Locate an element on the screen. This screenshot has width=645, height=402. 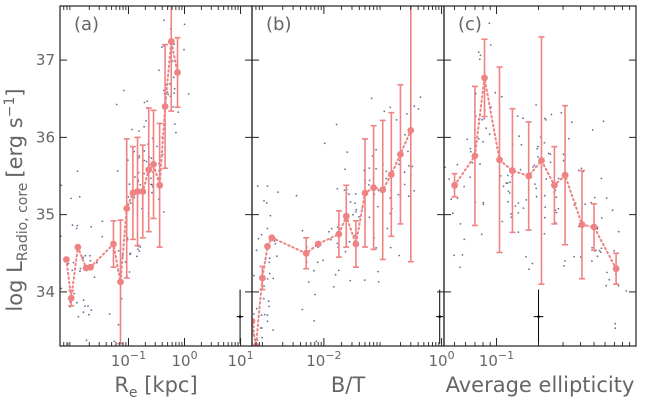
panel-label: (b) is located at coordinates (278, 24).